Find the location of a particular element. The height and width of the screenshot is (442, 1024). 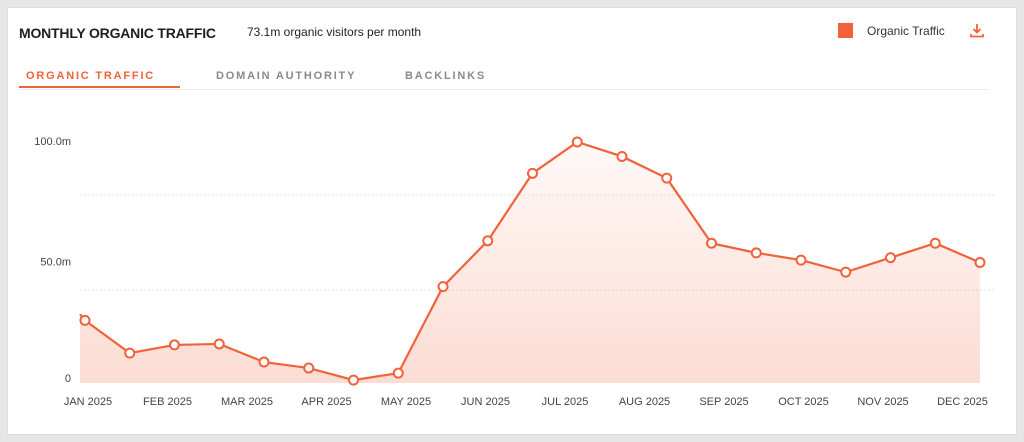

chart-subtitle: 73.1m organic visitors per month is located at coordinates (334, 32).